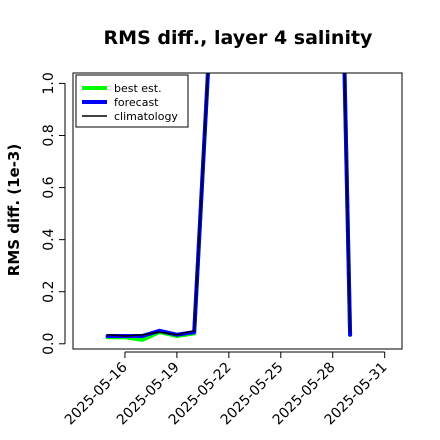 This screenshot has width=440, height=440. What do you see at coordinates (49, 292) in the screenshot?
I see `y-tick-label: 0.2` at bounding box center [49, 292].